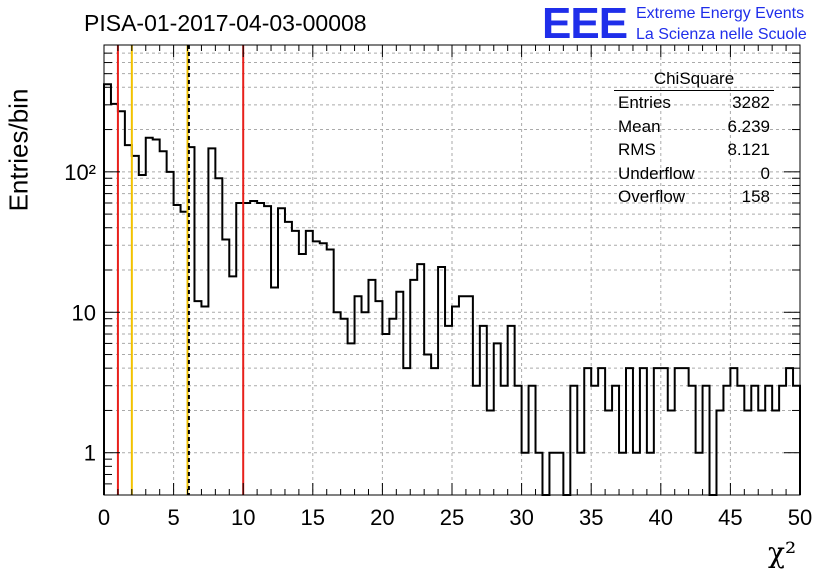  Describe the element at coordinates (751, 102) in the screenshot. I see `stats-value: 3282` at that location.